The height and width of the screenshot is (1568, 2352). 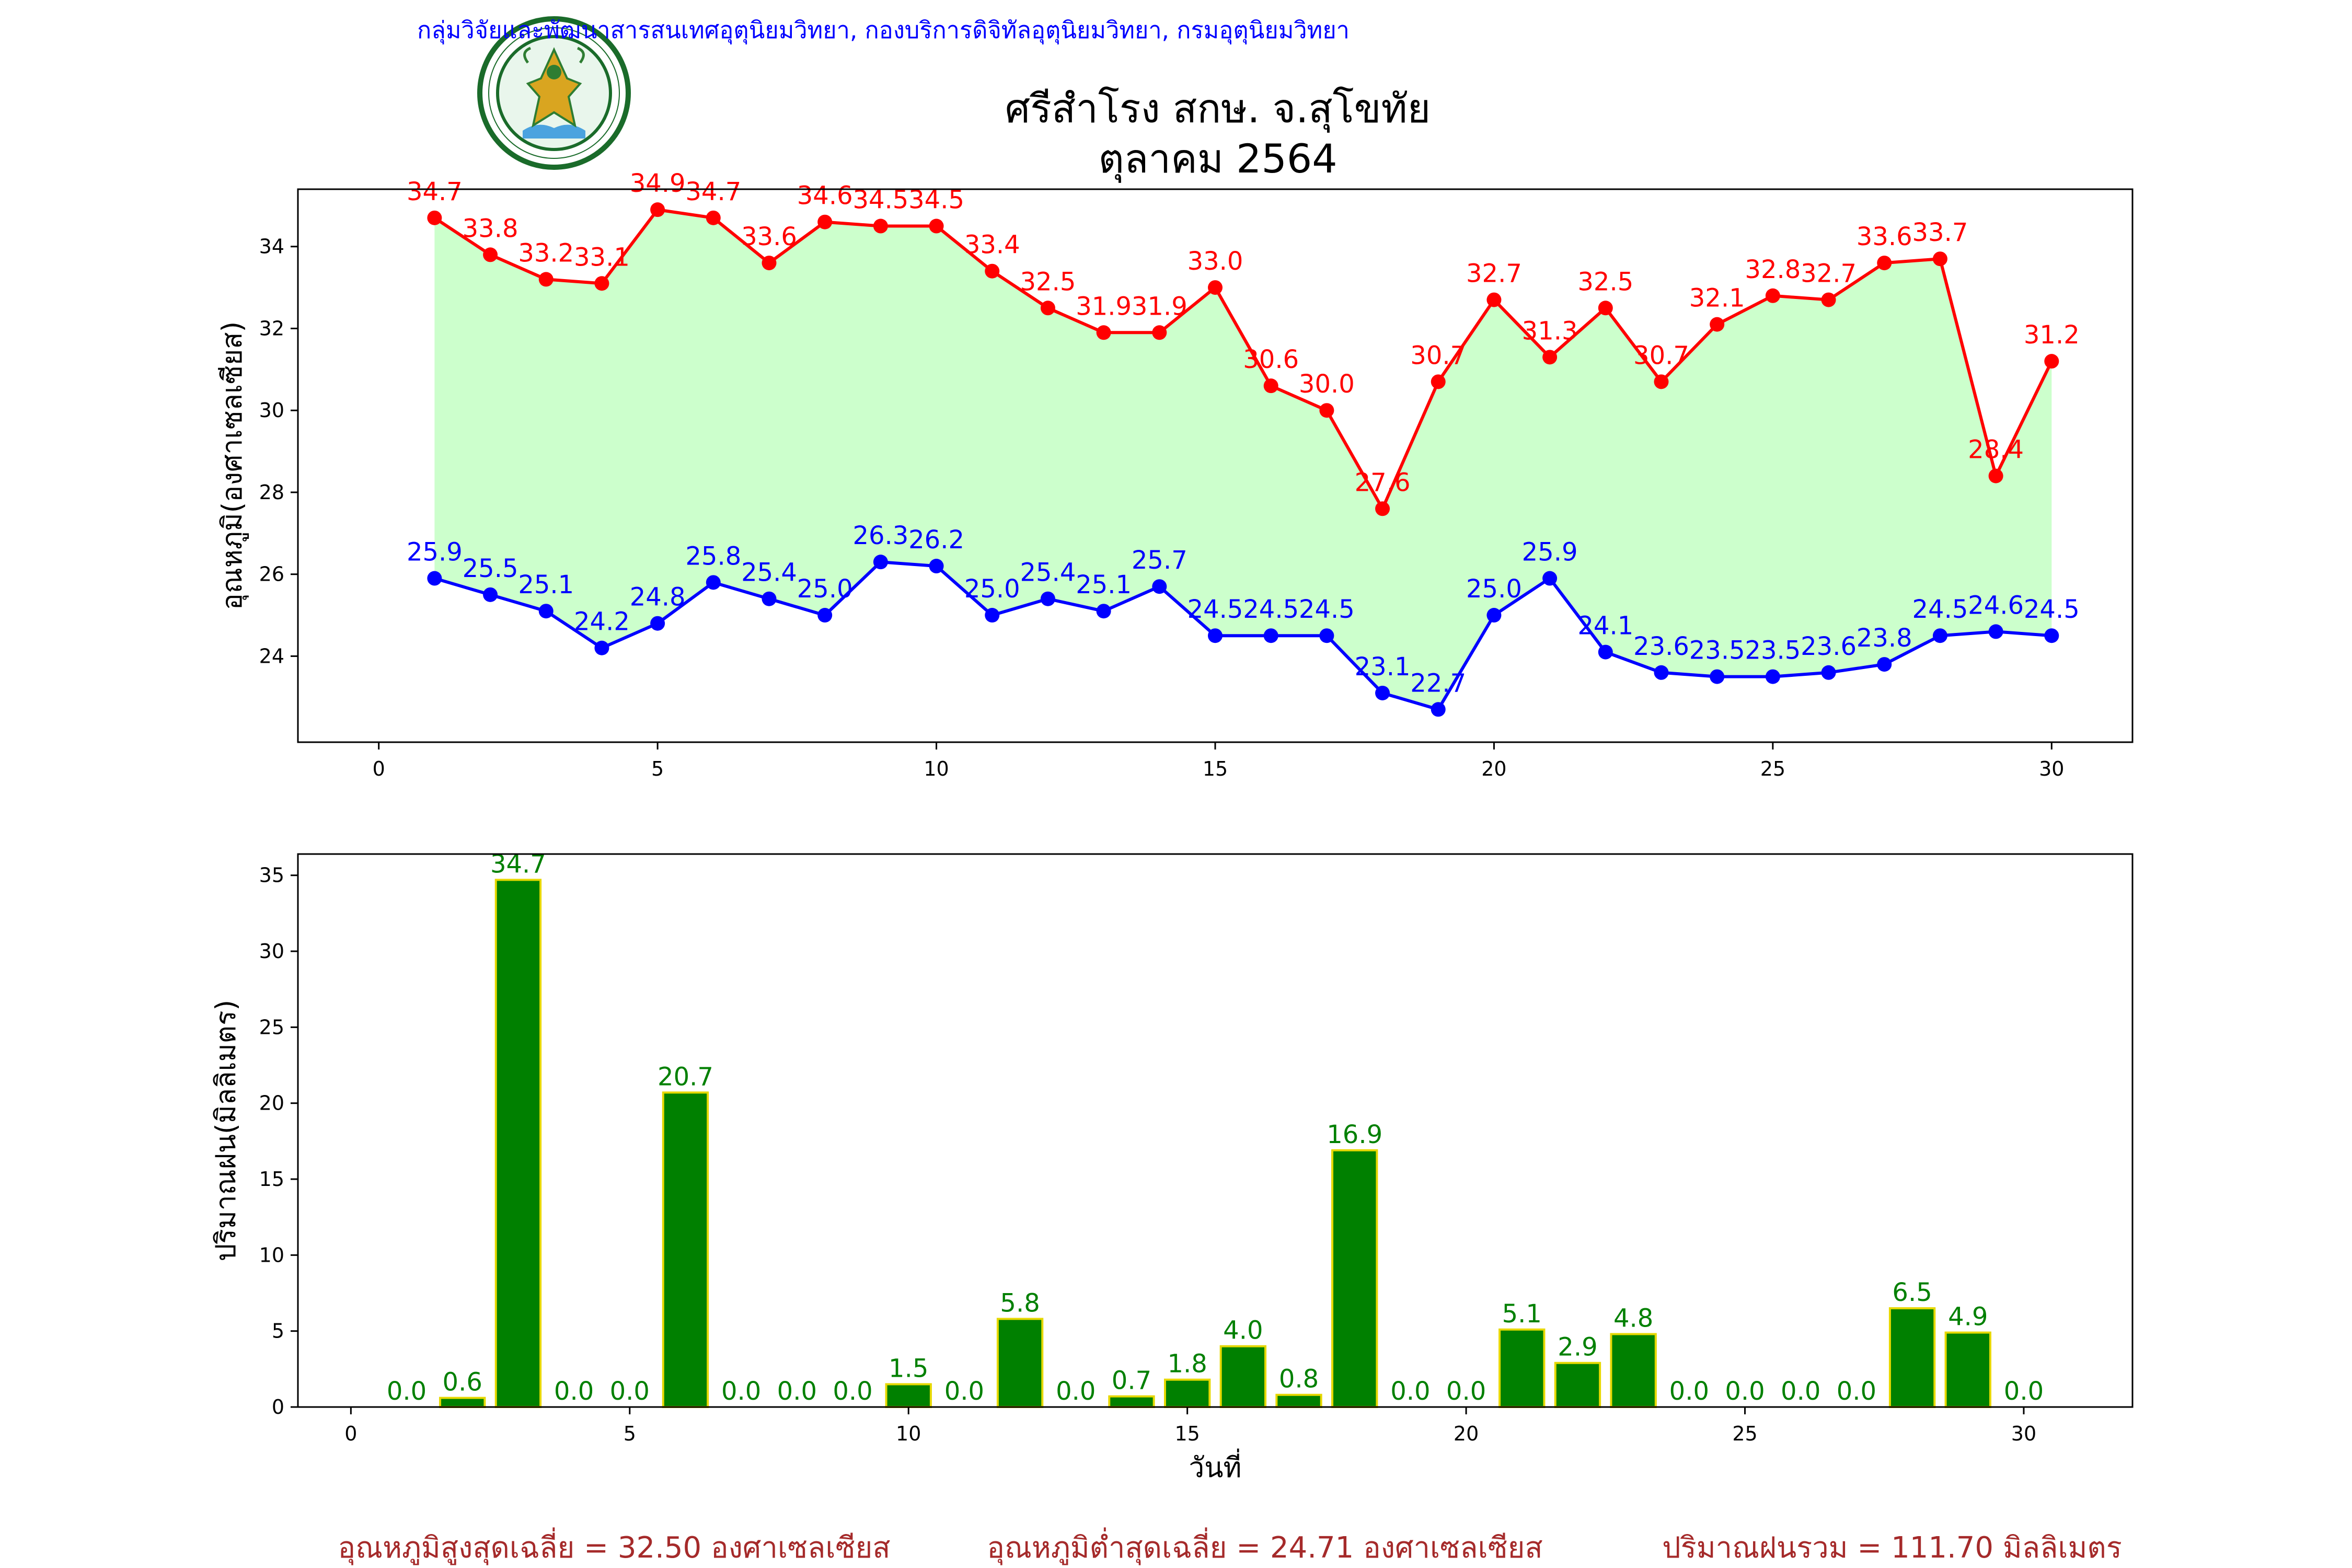 I want to click on min-temperature-value-label: 25.5, so click(x=490, y=568).